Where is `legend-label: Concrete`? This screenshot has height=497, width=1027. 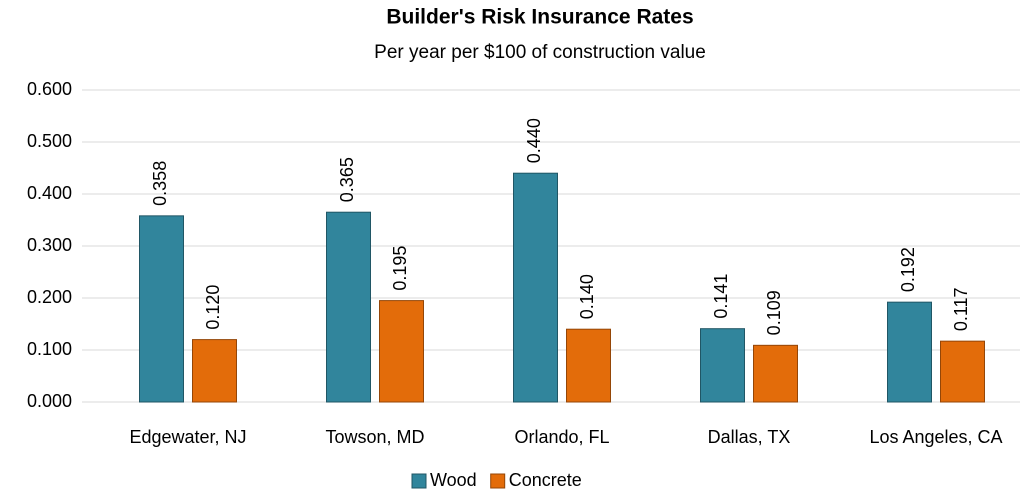 legend-label: Concrete is located at coordinates (545, 480).